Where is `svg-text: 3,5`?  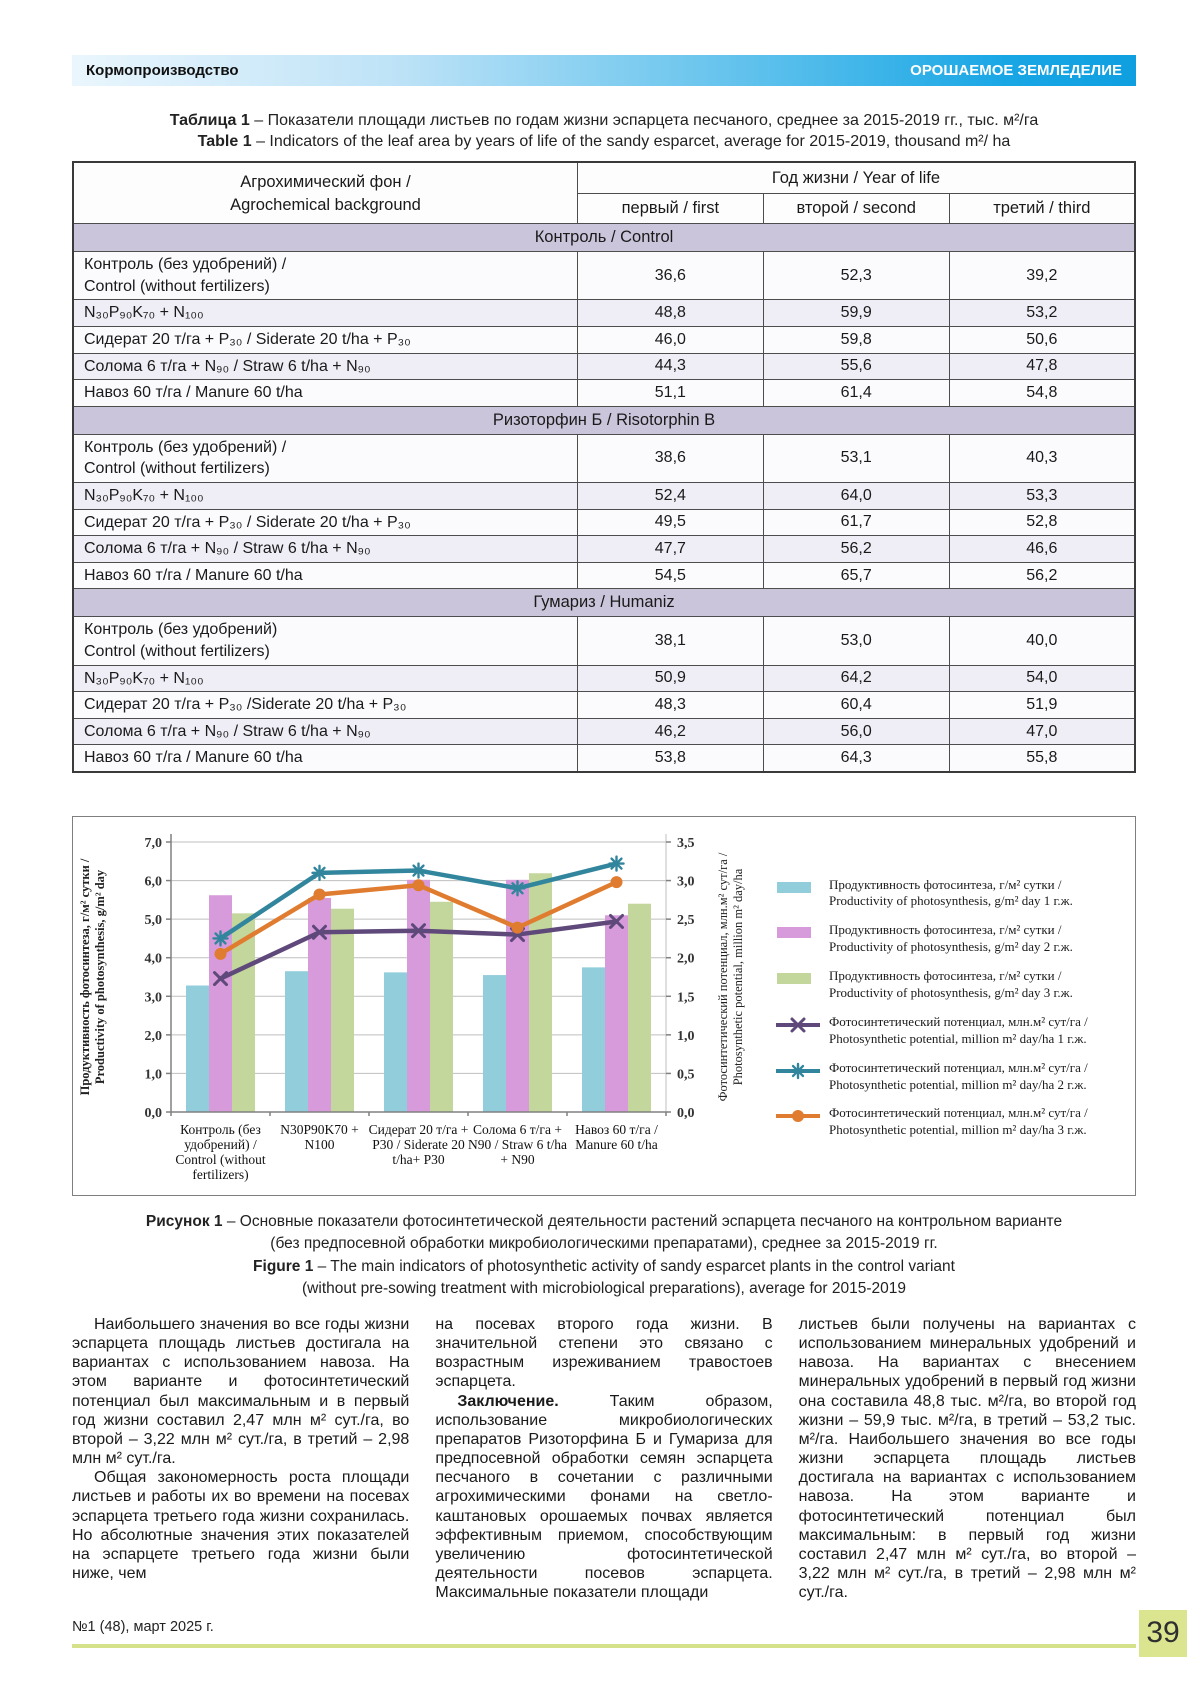
svg-text: 3,5 is located at coordinates (686, 843).